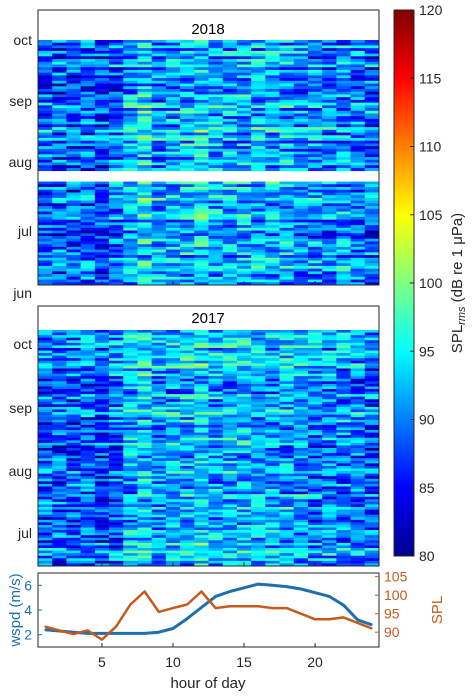 This screenshot has width=474, height=696. Describe the element at coordinates (392, 632) in the screenshot. I see `right-tick-90: 90` at that location.